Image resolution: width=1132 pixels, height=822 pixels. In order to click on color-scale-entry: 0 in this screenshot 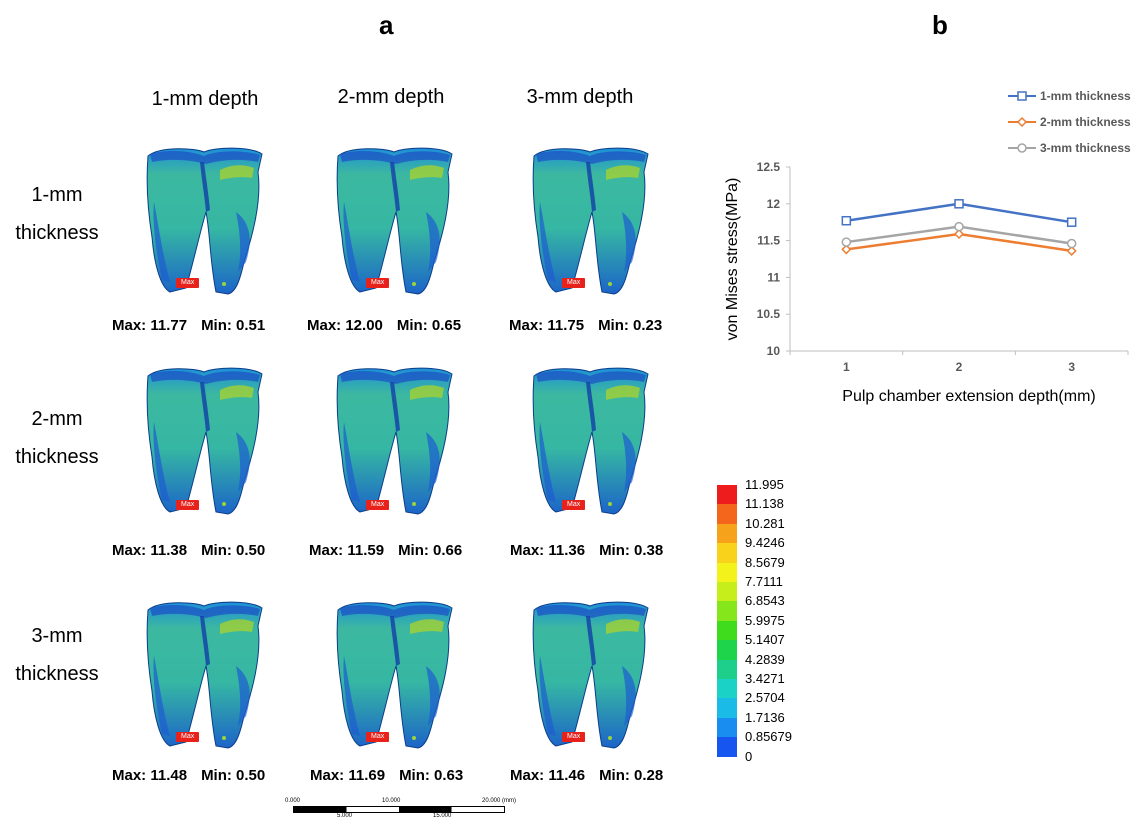, I will do `click(777, 763)`.